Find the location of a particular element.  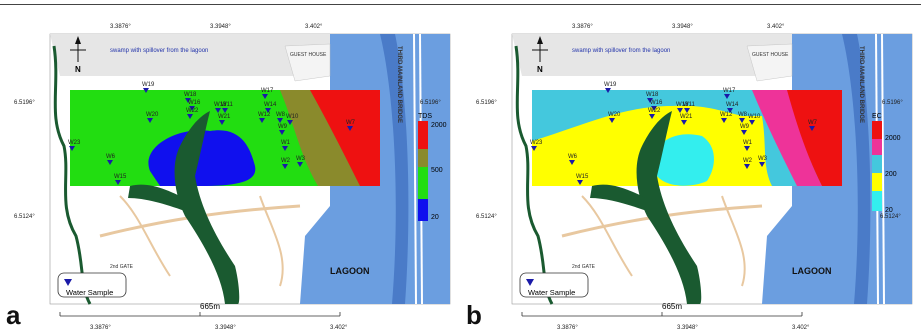

swamp-area is located at coordinates (652, 55).